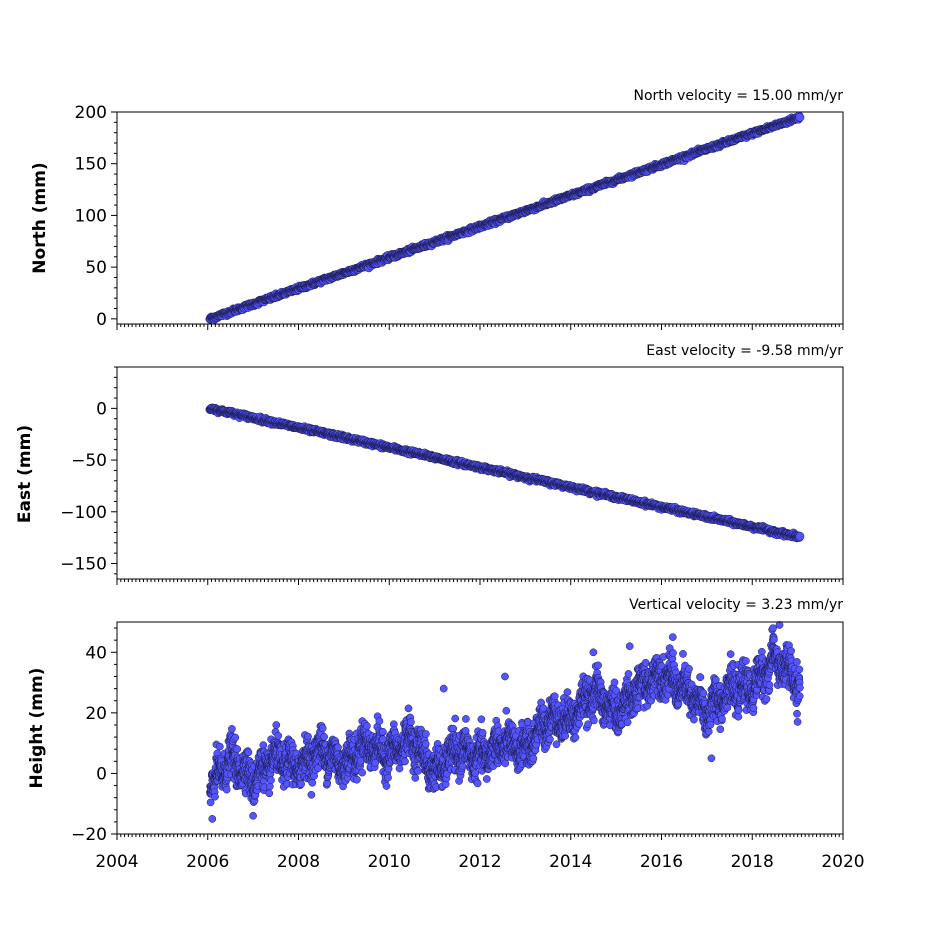 The width and height of the screenshot is (937, 937). Describe the element at coordinates (83, 513) in the screenshot. I see `y-tick-label: −100` at that location.